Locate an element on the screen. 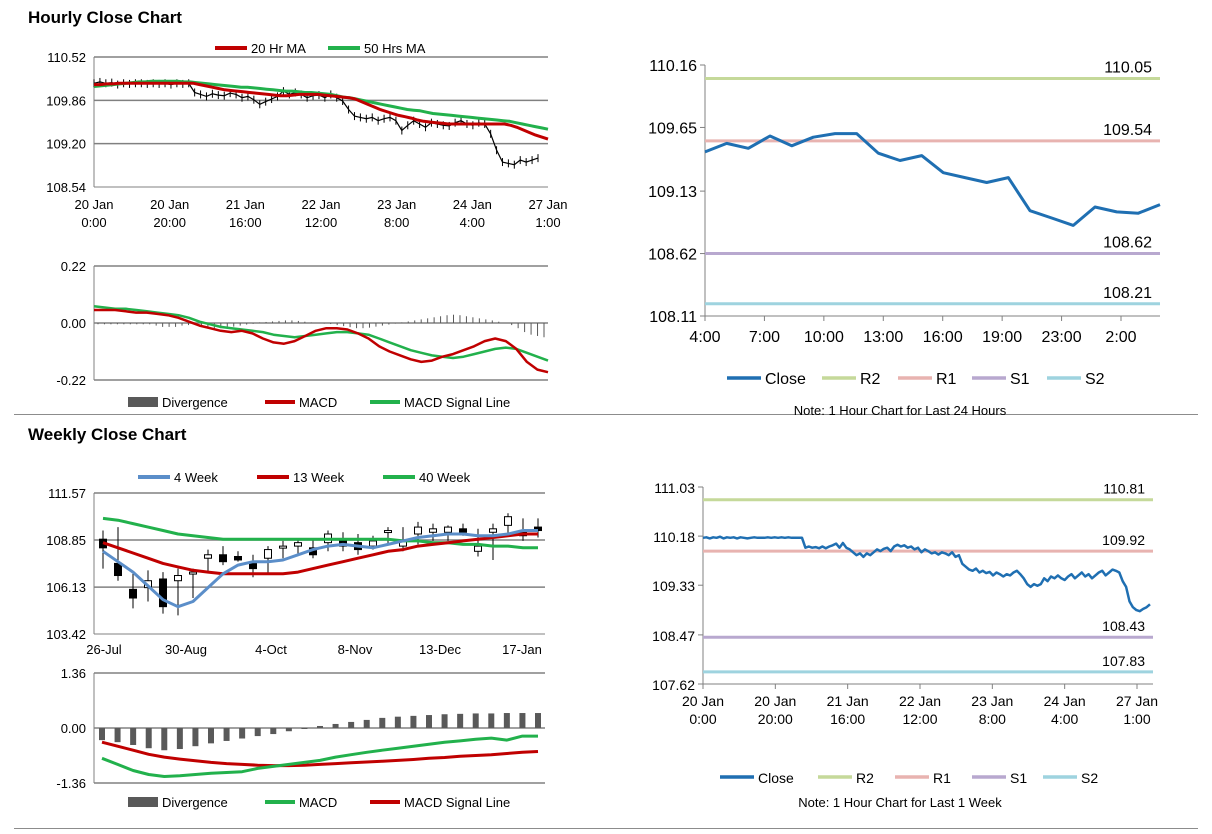  weekly-price-4wk-line is located at coordinates (320, 569).